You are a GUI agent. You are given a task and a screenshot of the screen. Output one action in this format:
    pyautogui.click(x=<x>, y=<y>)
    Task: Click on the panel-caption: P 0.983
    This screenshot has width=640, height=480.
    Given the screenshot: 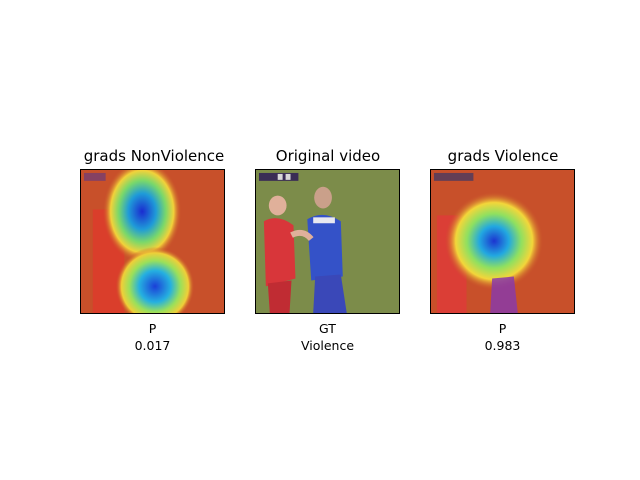 What is the action you would take?
    pyautogui.click(x=502, y=337)
    